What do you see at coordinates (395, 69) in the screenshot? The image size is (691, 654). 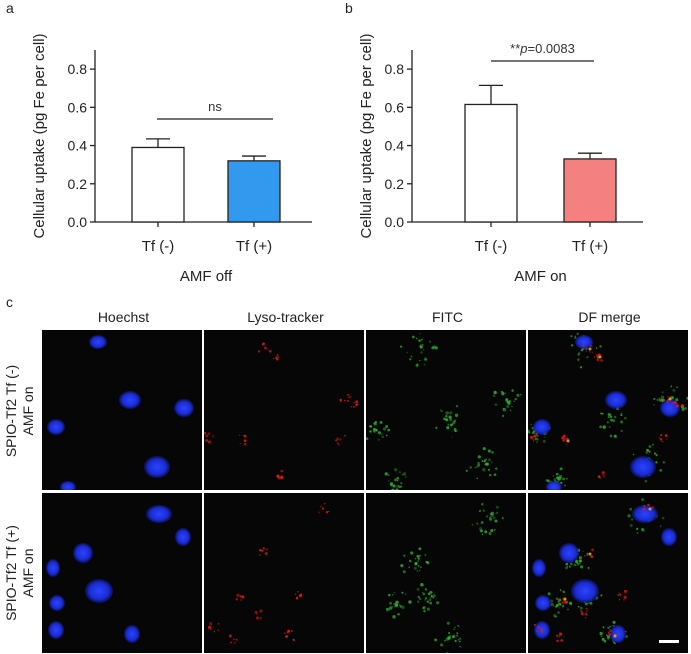 I see `y-tick-label: 0.8` at bounding box center [395, 69].